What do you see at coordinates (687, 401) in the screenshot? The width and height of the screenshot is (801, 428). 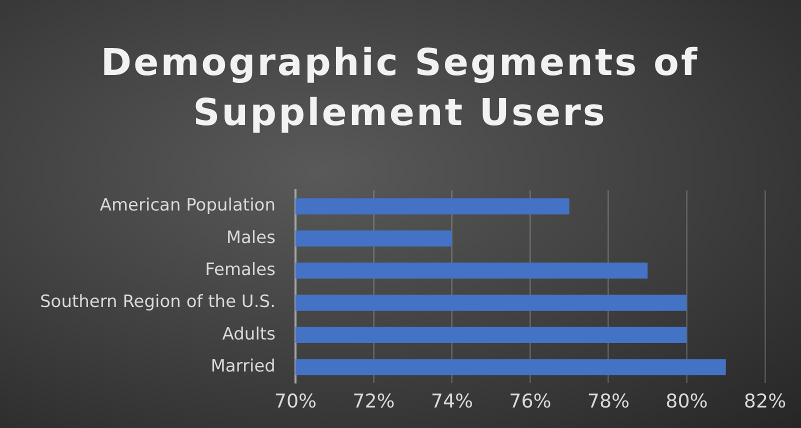 I see `x-tick-label: 80%` at bounding box center [687, 401].